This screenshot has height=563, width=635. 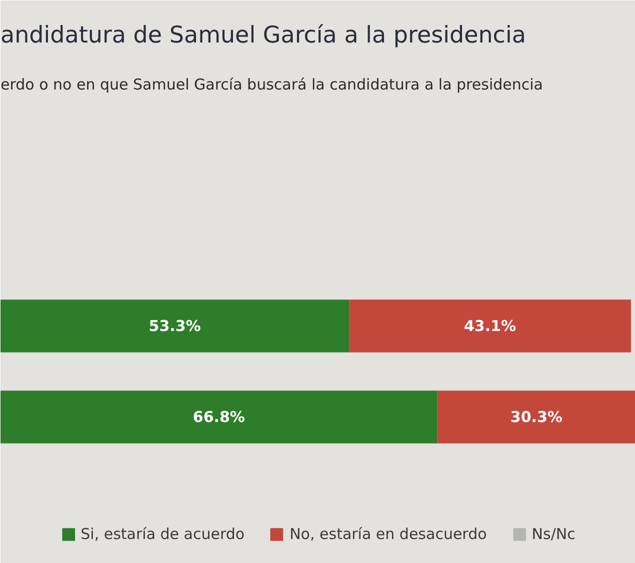 What do you see at coordinates (271, 85) in the screenshot?
I see `chart-subtitle: erdo o no en que Samuel García buscará la candidatura a la presidencia` at bounding box center [271, 85].